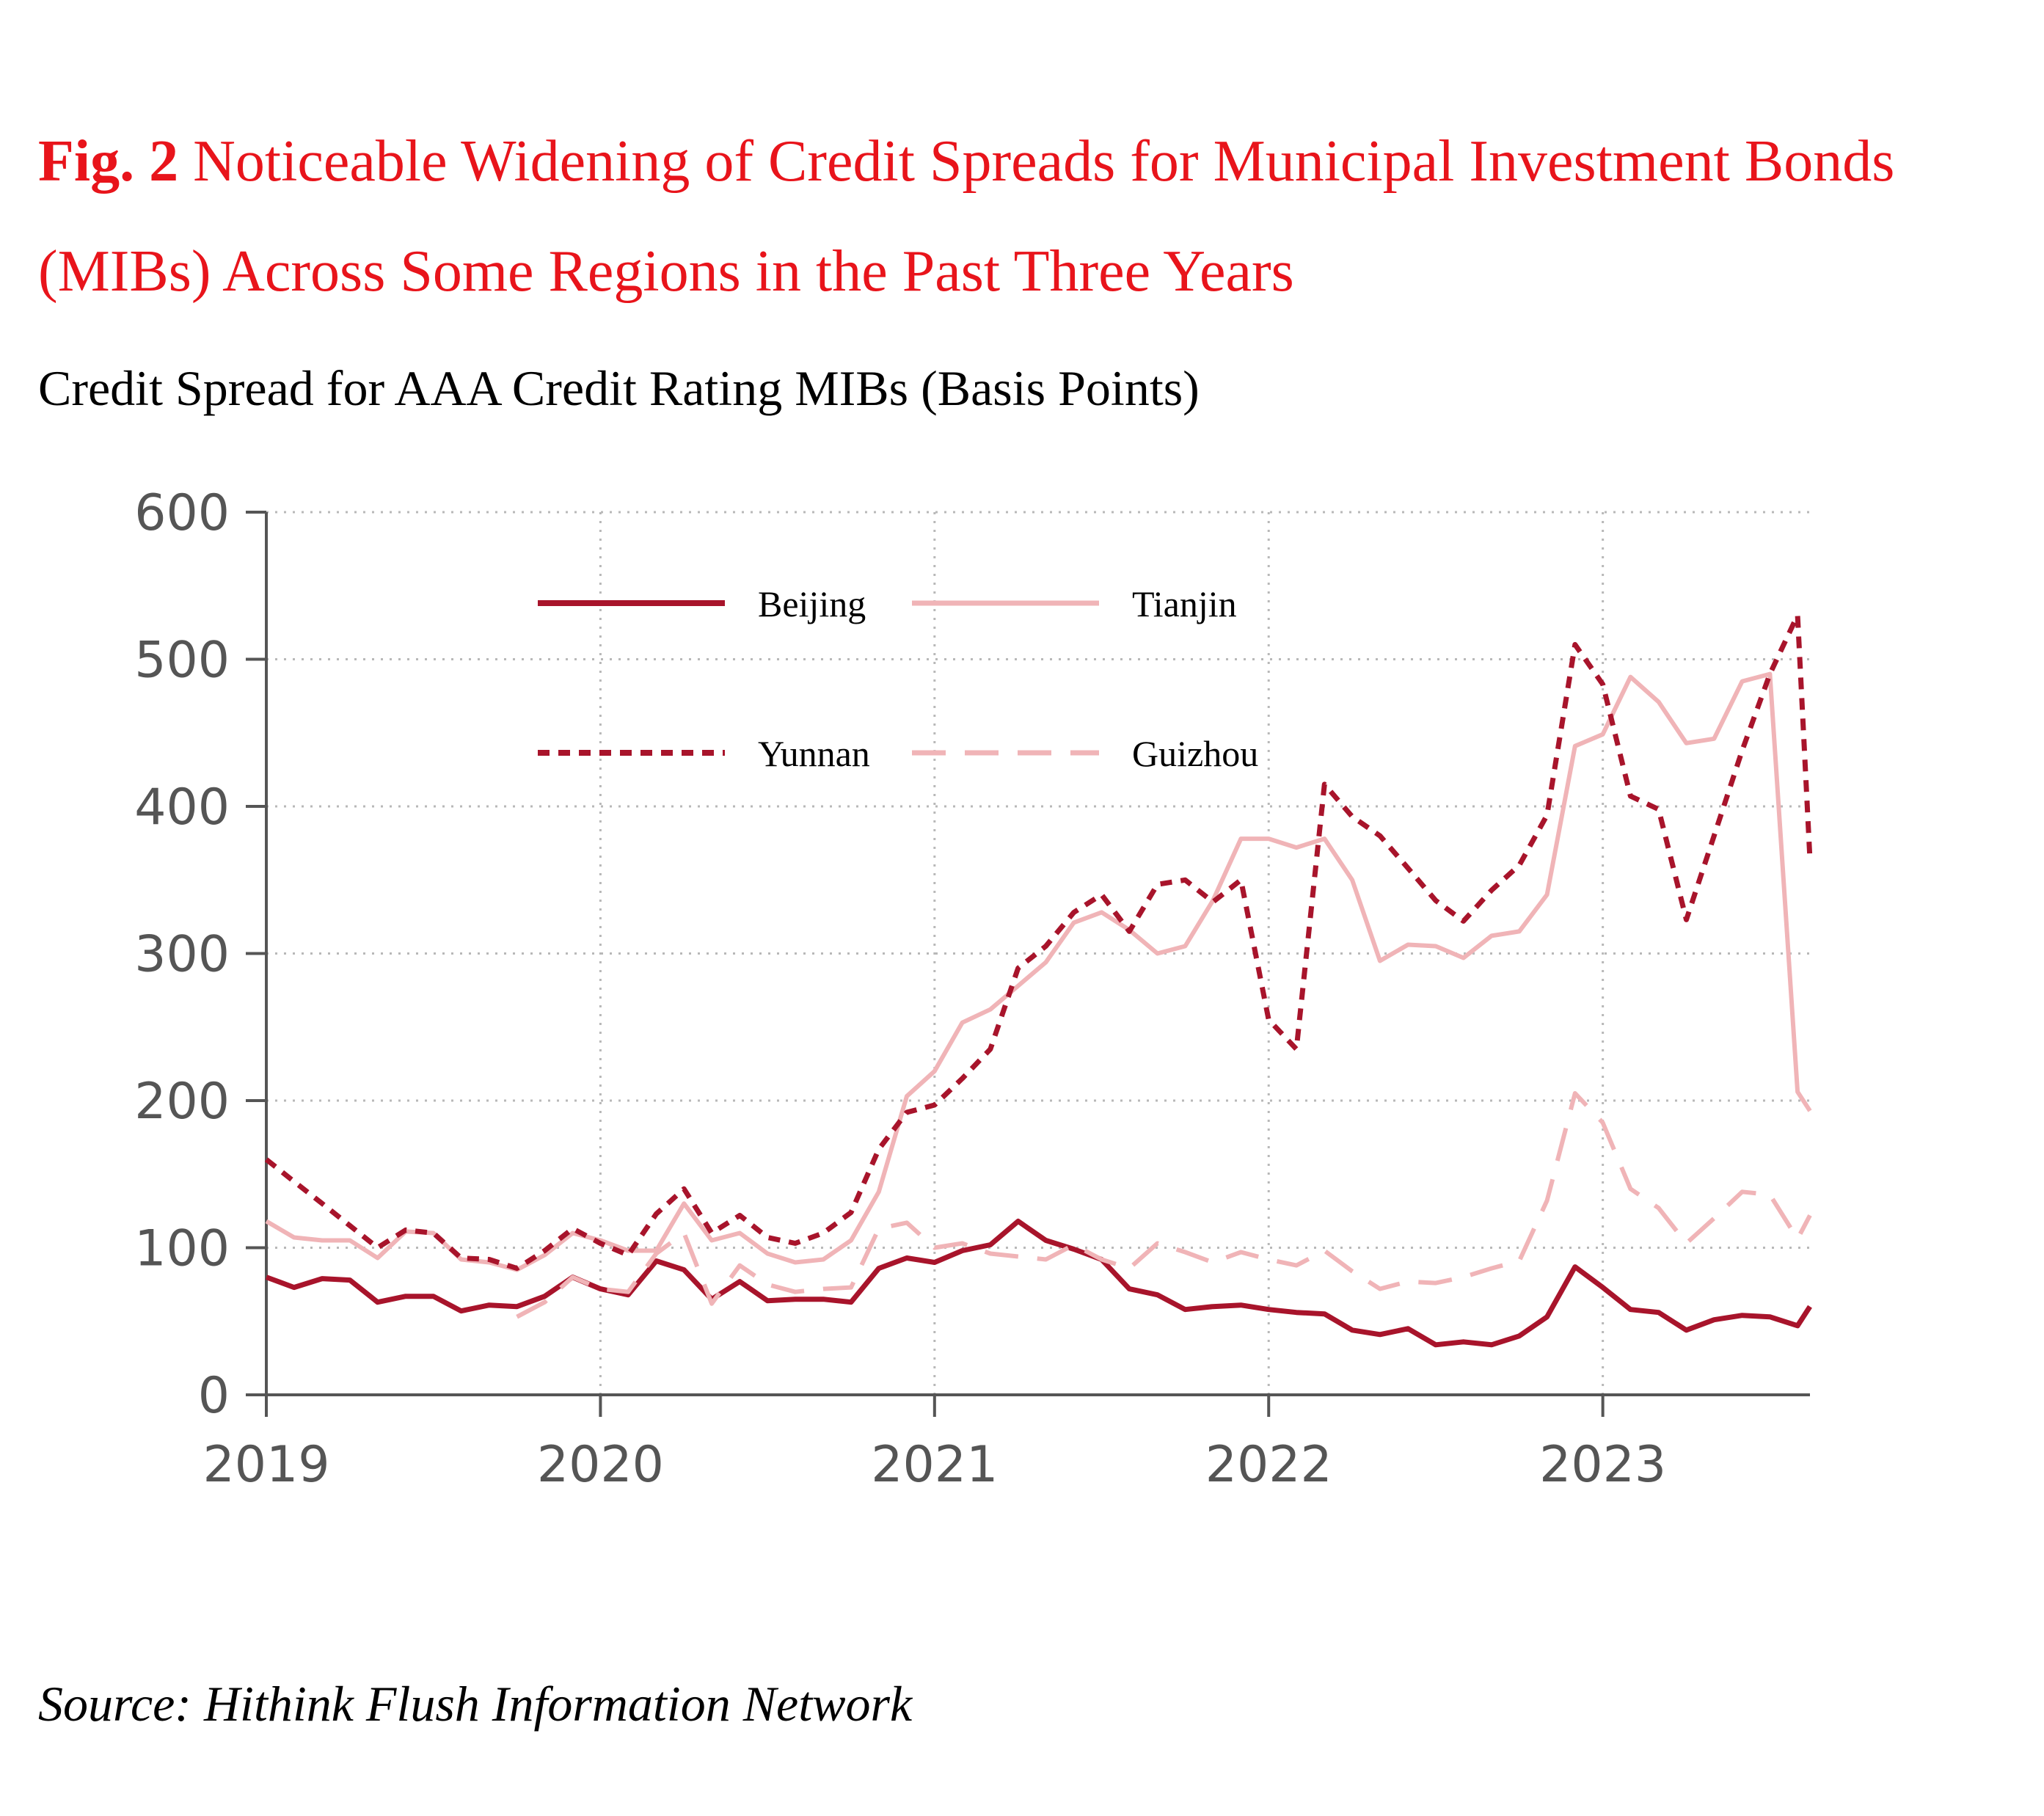  I want to click on legend-label-yunnan: Yunnan, so click(814, 753).